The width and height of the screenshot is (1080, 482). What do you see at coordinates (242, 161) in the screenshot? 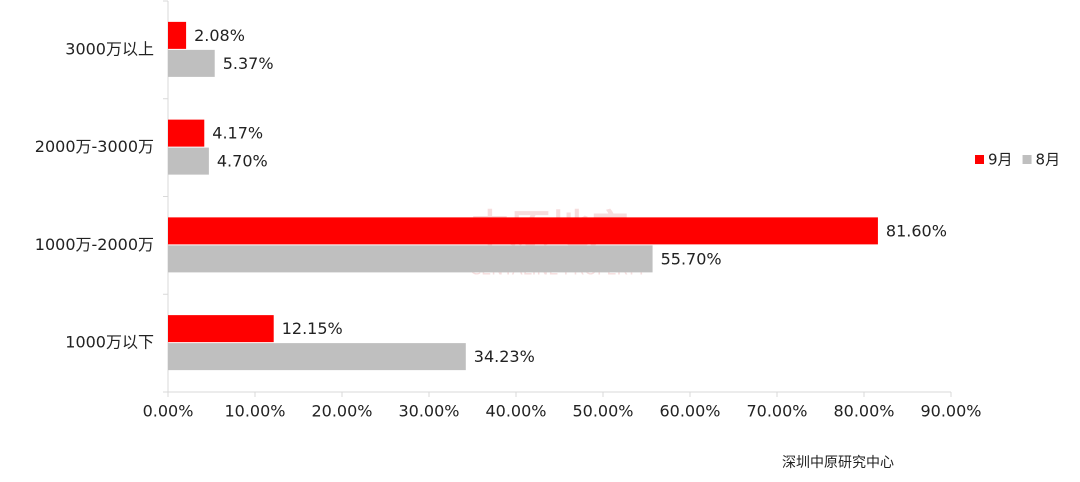
I see `value-label: 4.70%` at bounding box center [242, 161].